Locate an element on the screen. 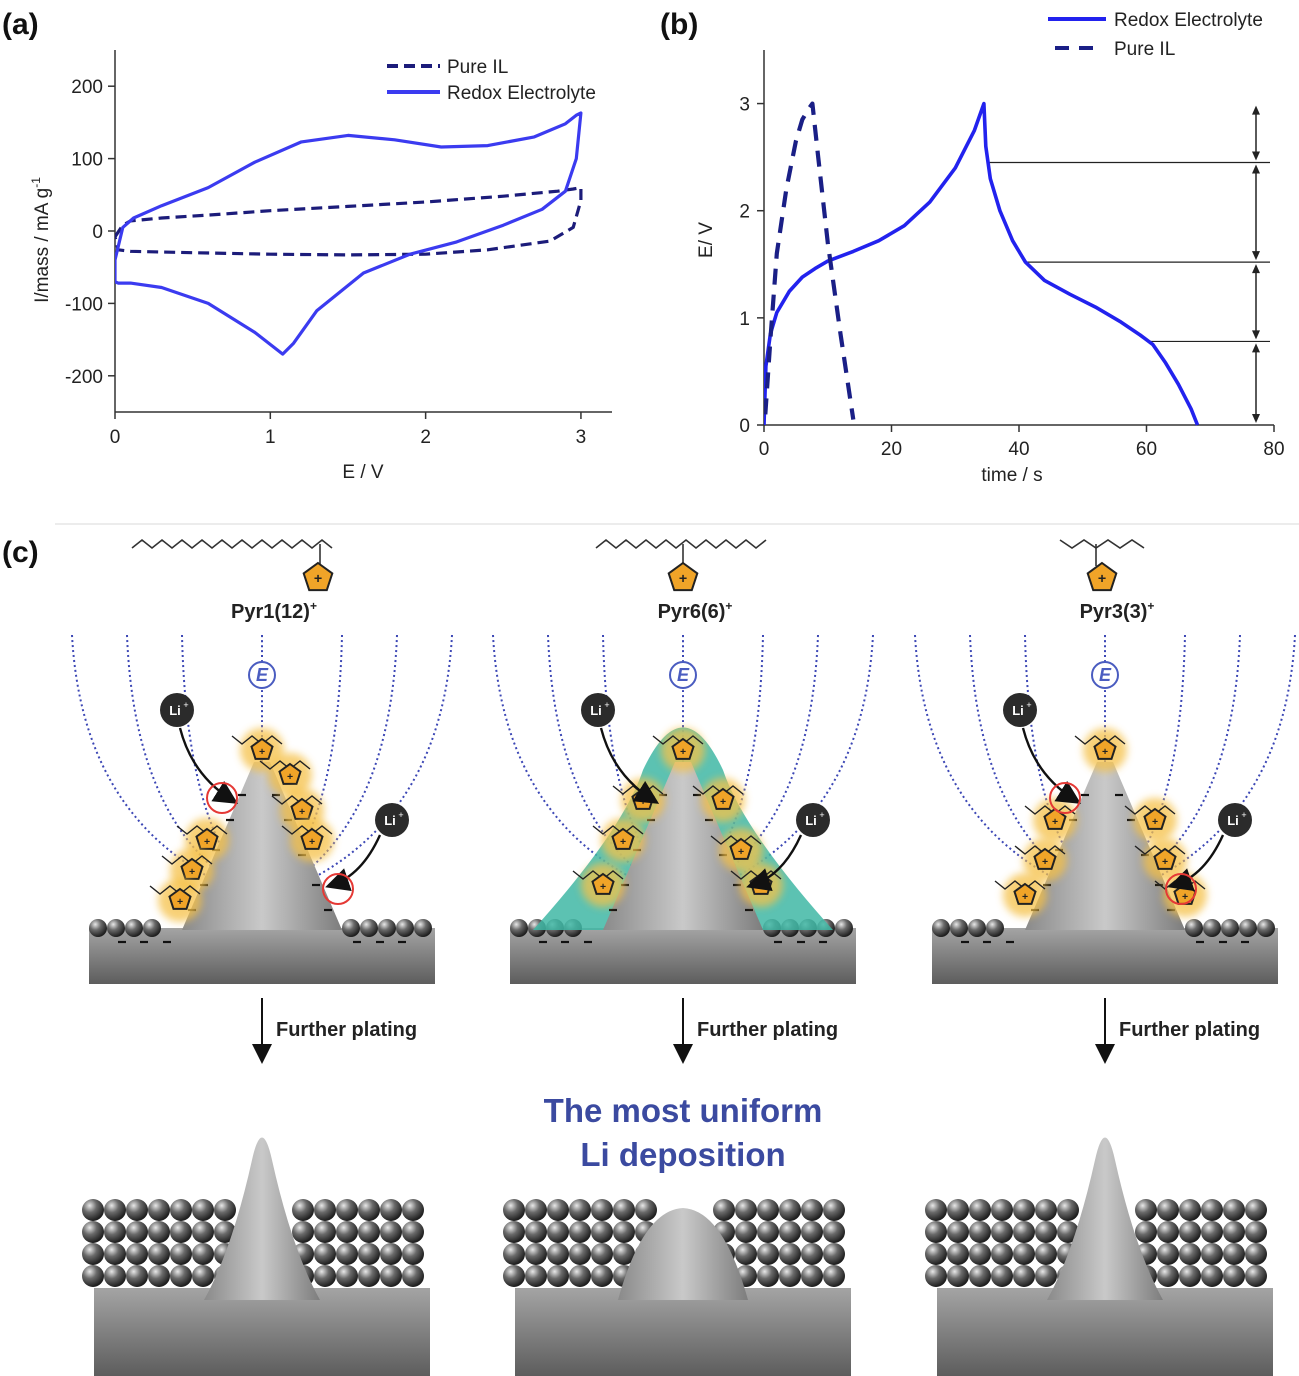  y-tick-label: 0 is located at coordinates (97, 232).